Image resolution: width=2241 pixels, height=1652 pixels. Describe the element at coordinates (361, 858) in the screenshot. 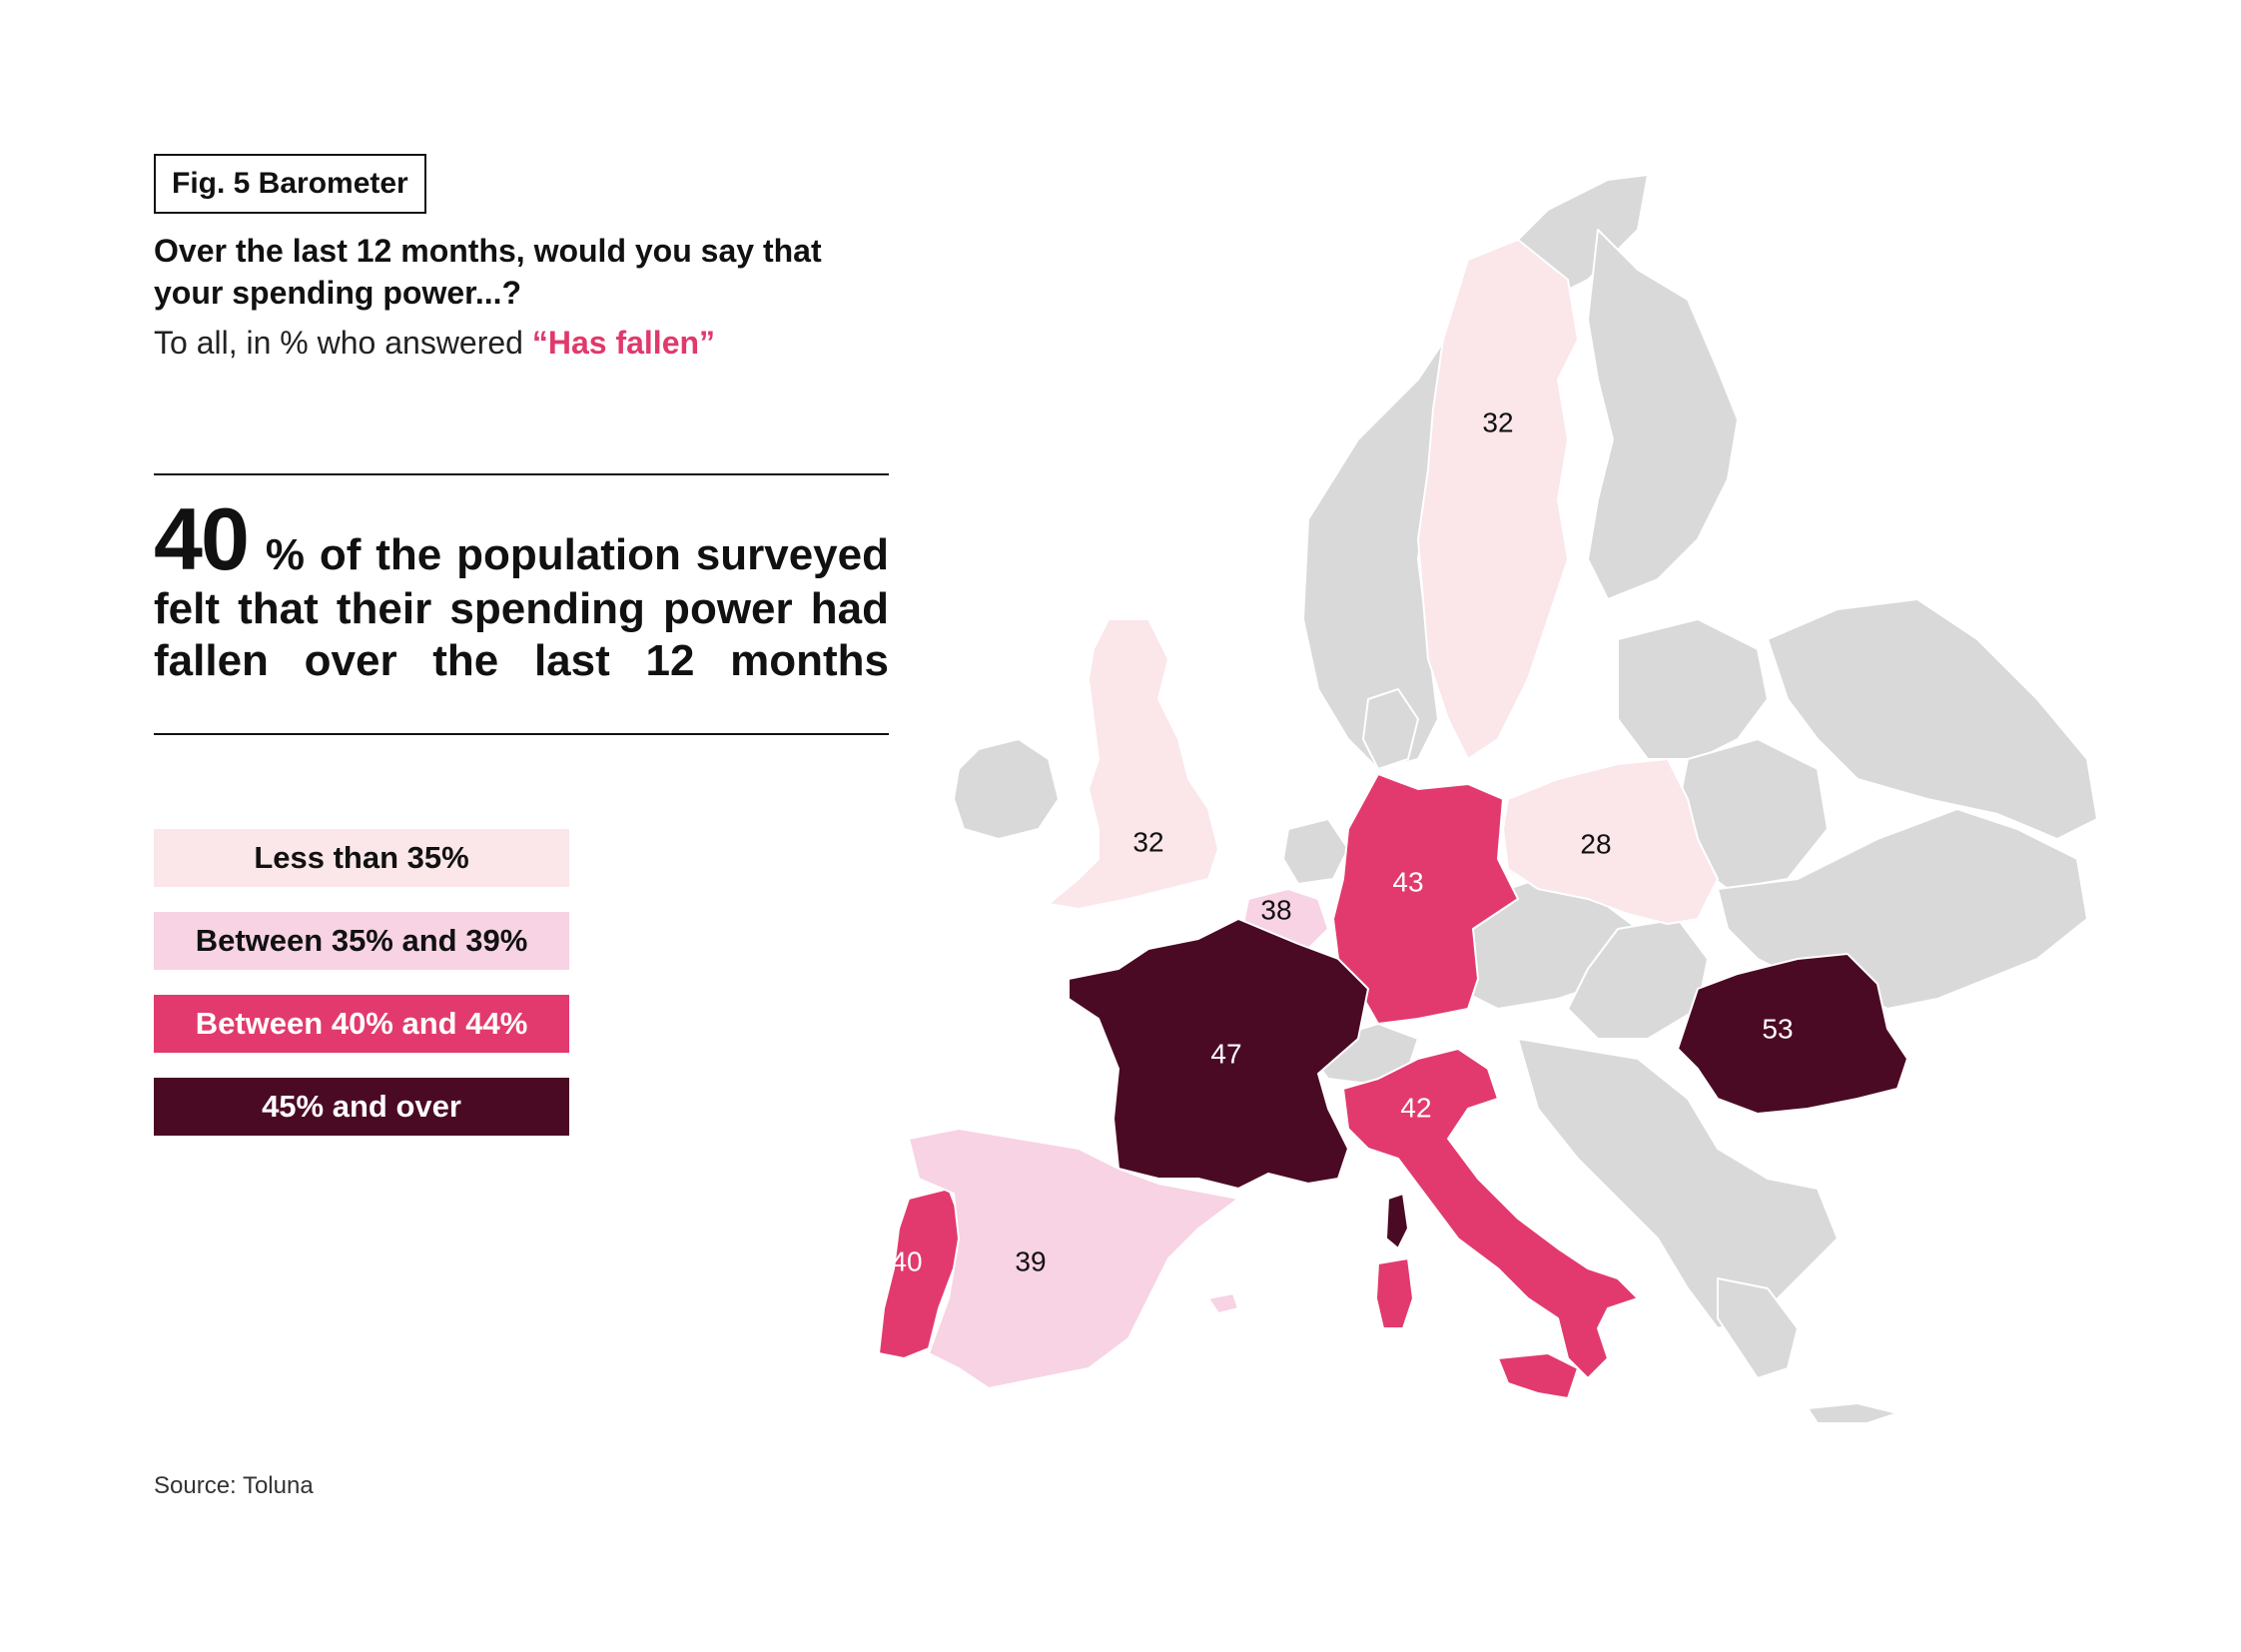

I see `legend-item-less-than-35: Less than 35%` at that location.